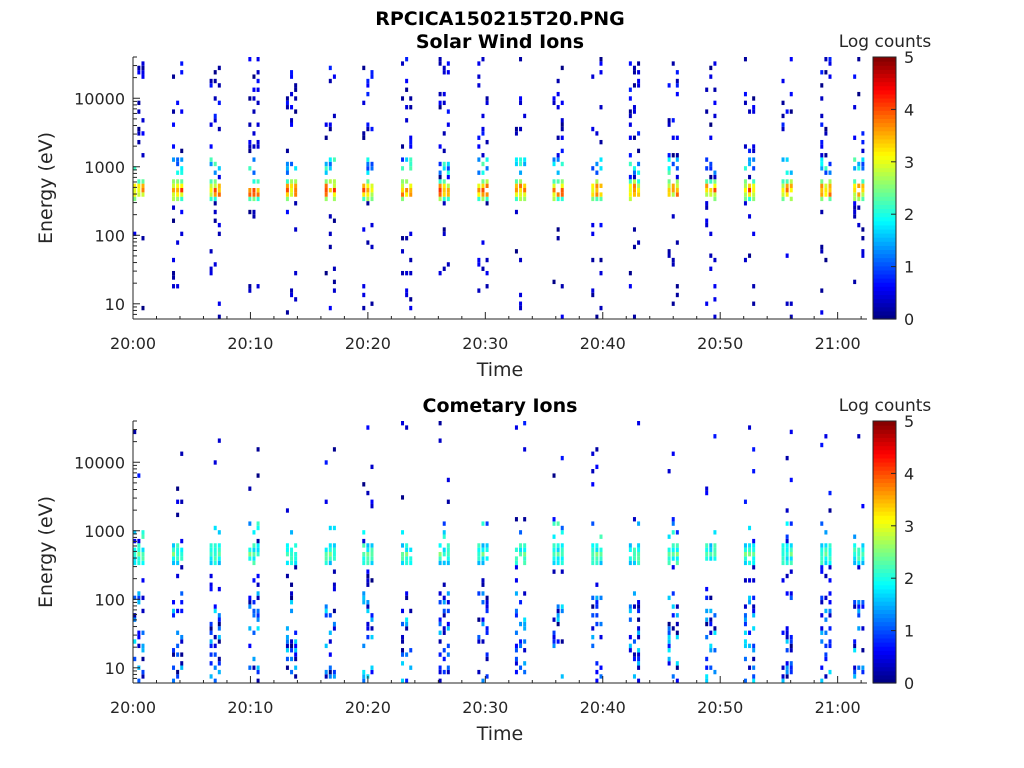  I want to click on colorbar-tick-label: 1, so click(909, 631).